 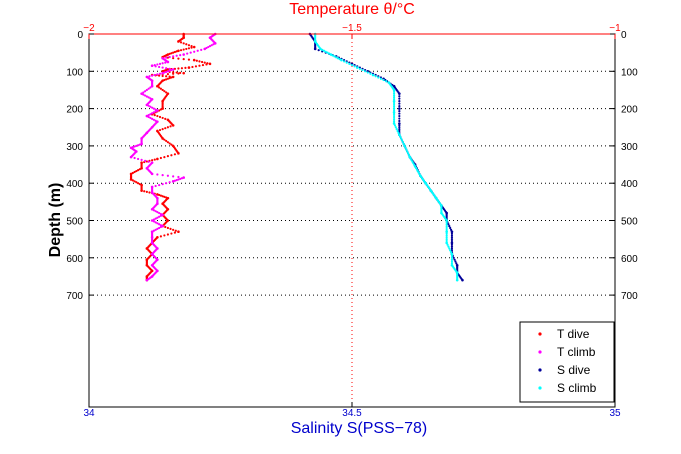 I want to click on y-tick-label-left: 100, so click(x=74, y=72).